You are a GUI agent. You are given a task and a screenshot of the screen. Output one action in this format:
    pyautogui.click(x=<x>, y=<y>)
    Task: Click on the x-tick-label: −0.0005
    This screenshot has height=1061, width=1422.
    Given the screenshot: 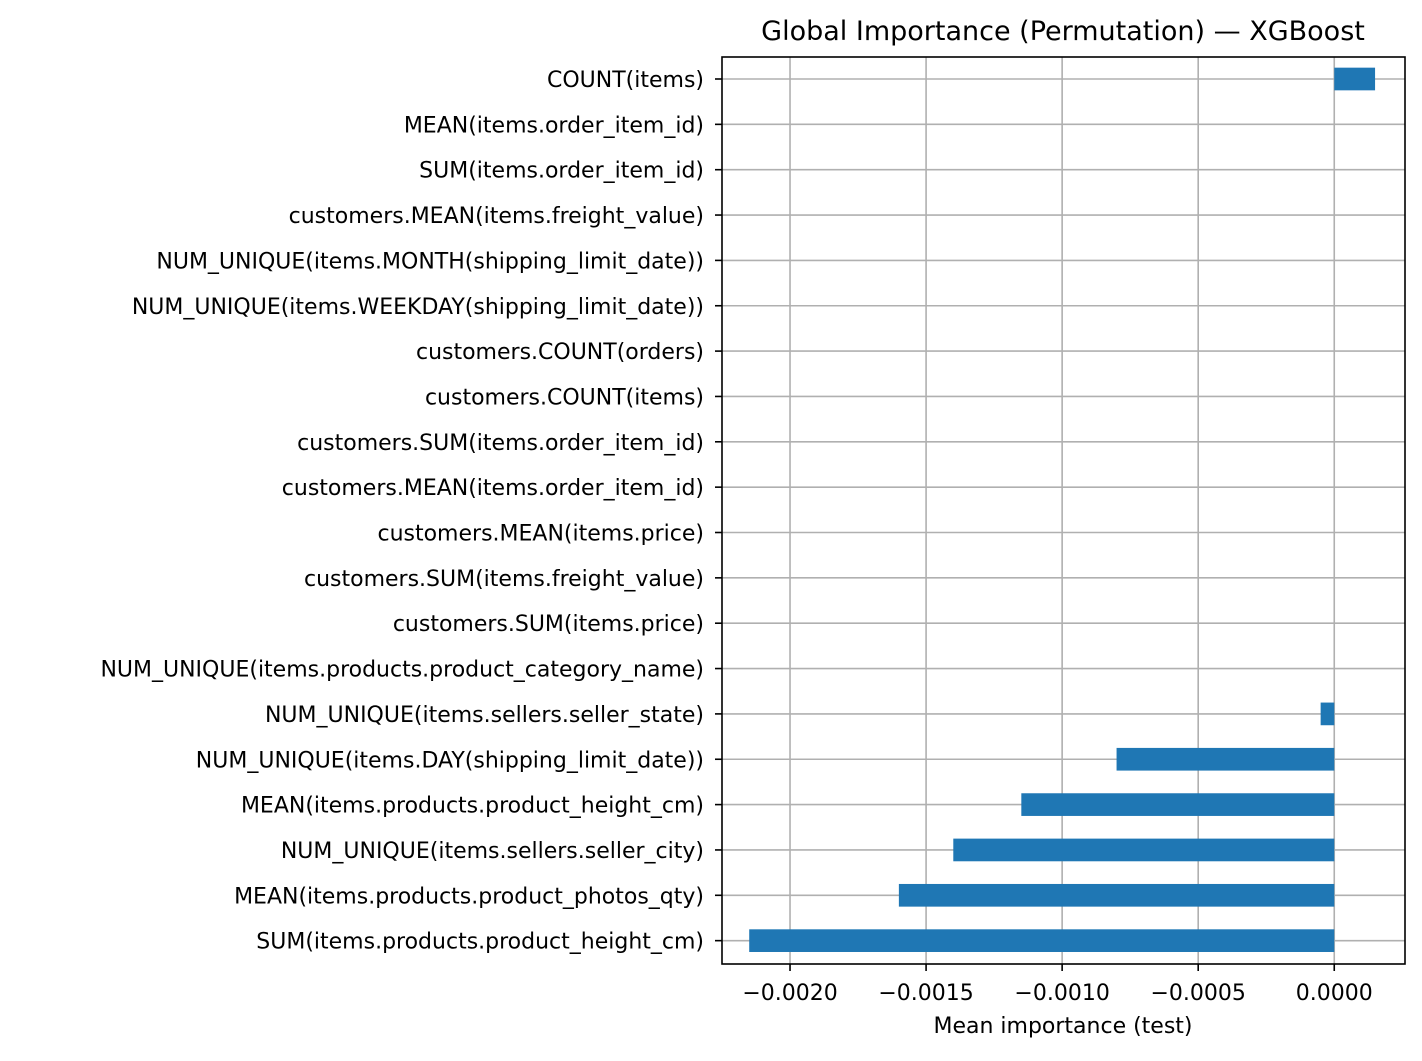 What is the action you would take?
    pyautogui.click(x=1197, y=993)
    